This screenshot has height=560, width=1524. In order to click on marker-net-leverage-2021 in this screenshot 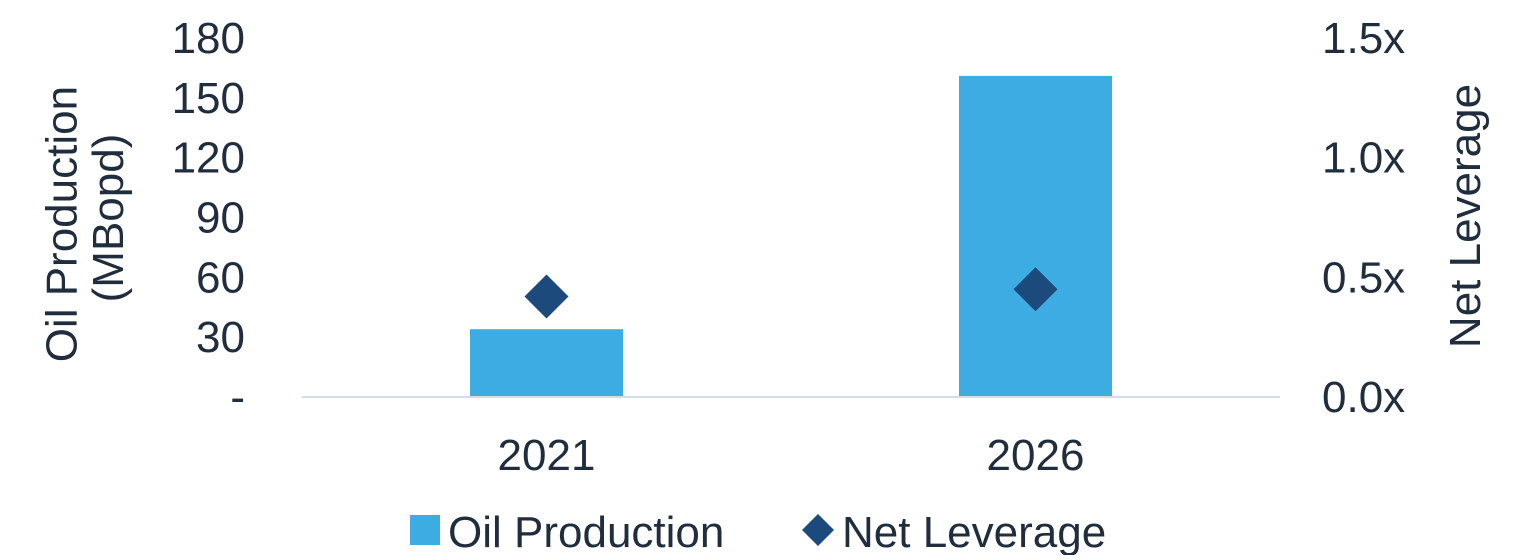, I will do `click(546, 296)`.